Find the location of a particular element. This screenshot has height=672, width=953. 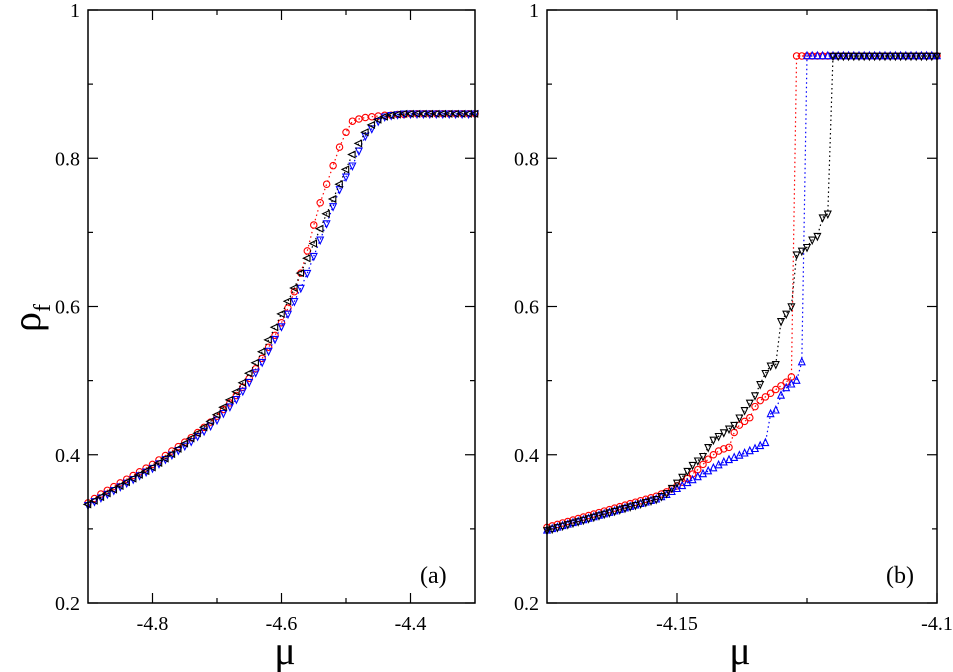

panel-b-x-tick-label: -4.15 is located at coordinates (677, 624).